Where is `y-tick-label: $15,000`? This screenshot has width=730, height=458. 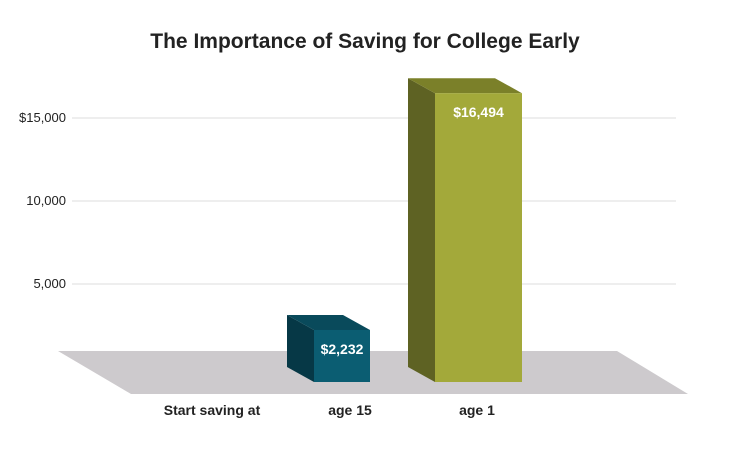 y-tick-label: $15,000 is located at coordinates (42, 117).